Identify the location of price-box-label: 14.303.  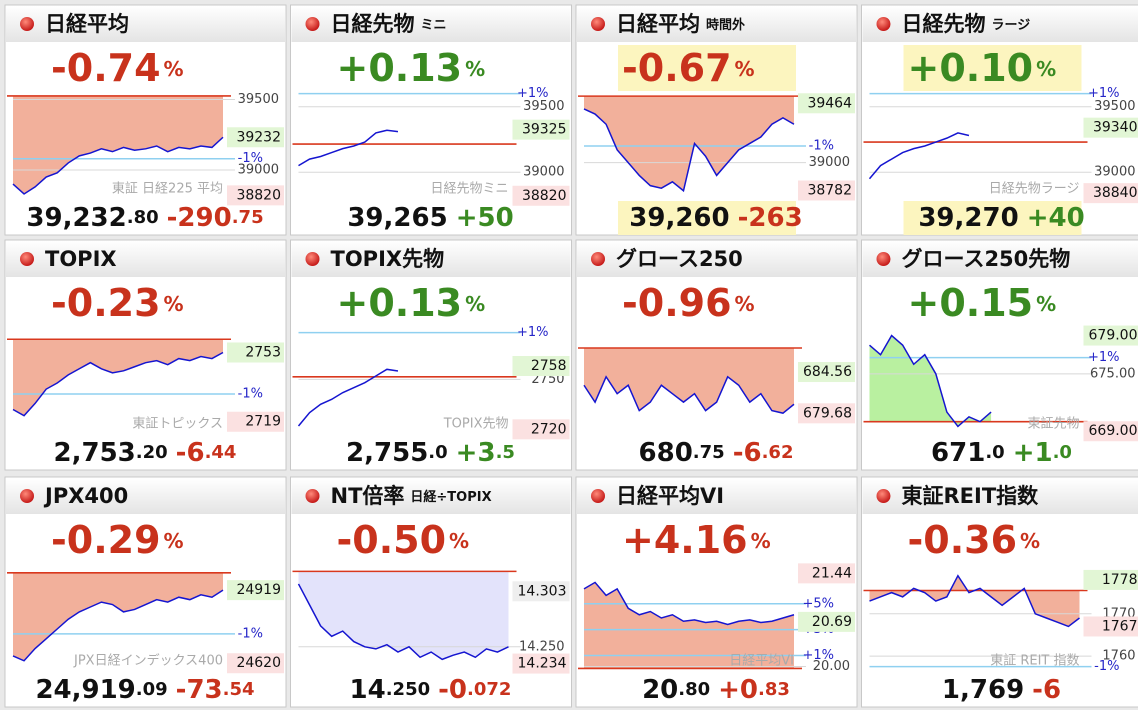
(542, 591).